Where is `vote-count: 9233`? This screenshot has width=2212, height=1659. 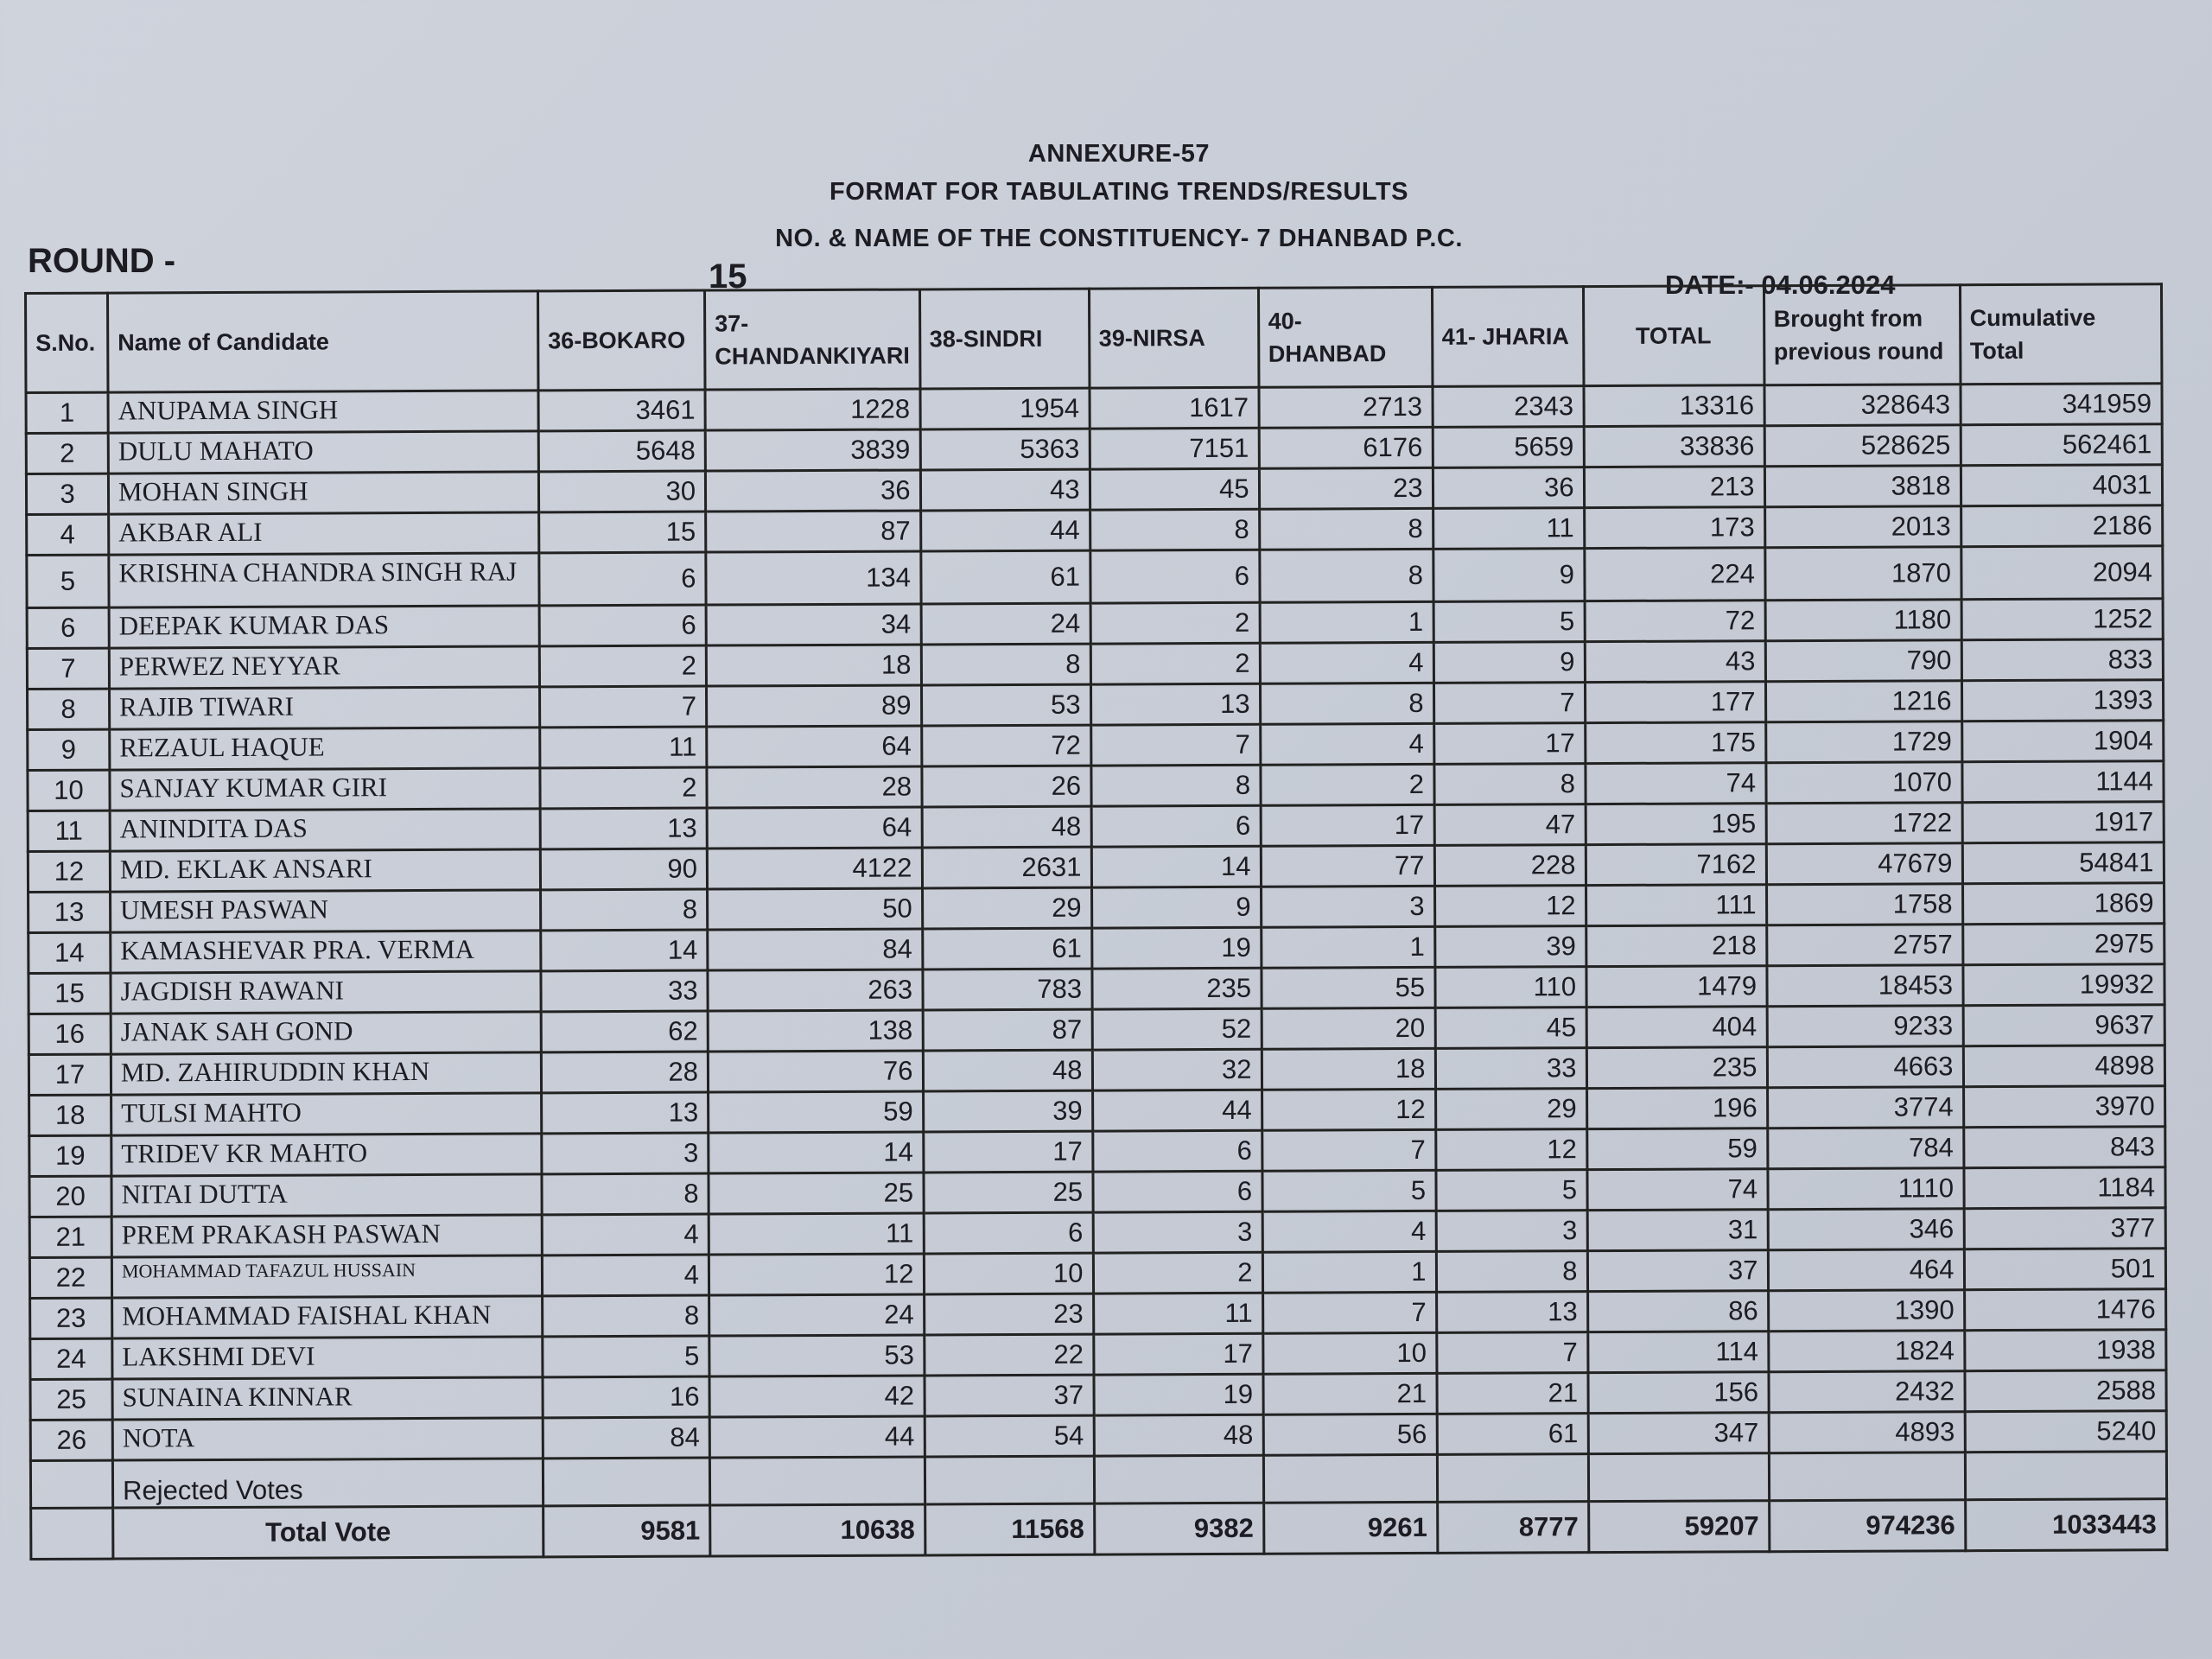
vote-count: 9233 is located at coordinates (1865, 1026).